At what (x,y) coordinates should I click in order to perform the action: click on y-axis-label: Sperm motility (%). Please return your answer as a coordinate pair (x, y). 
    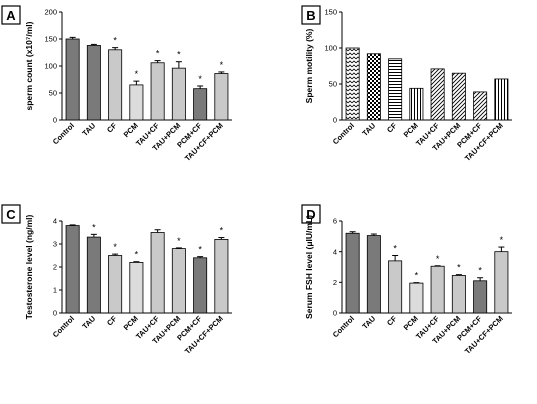
    Looking at the image, I should click on (309, 66).